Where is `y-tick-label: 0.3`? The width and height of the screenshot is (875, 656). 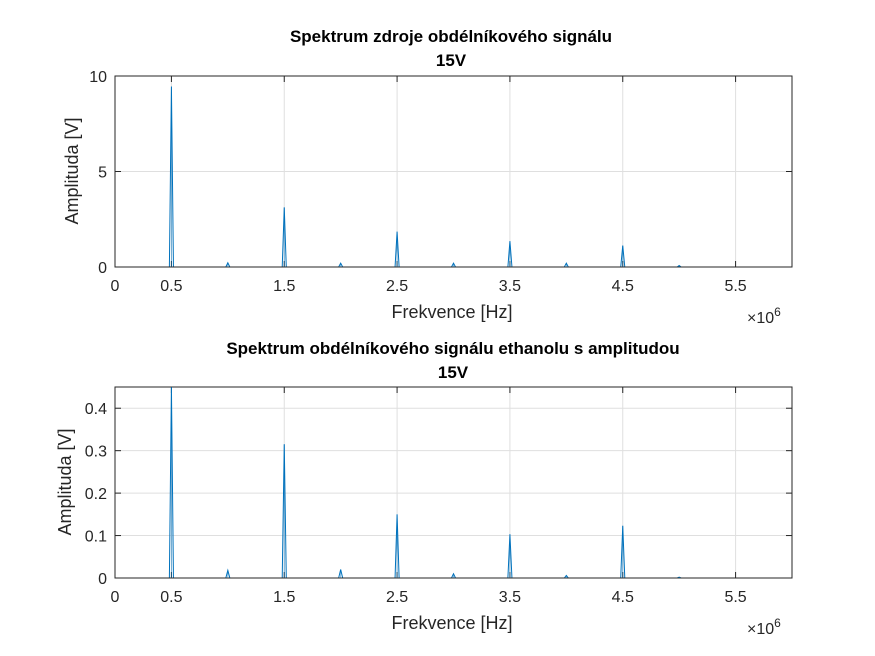
y-tick-label: 0.3 is located at coordinates (96, 452).